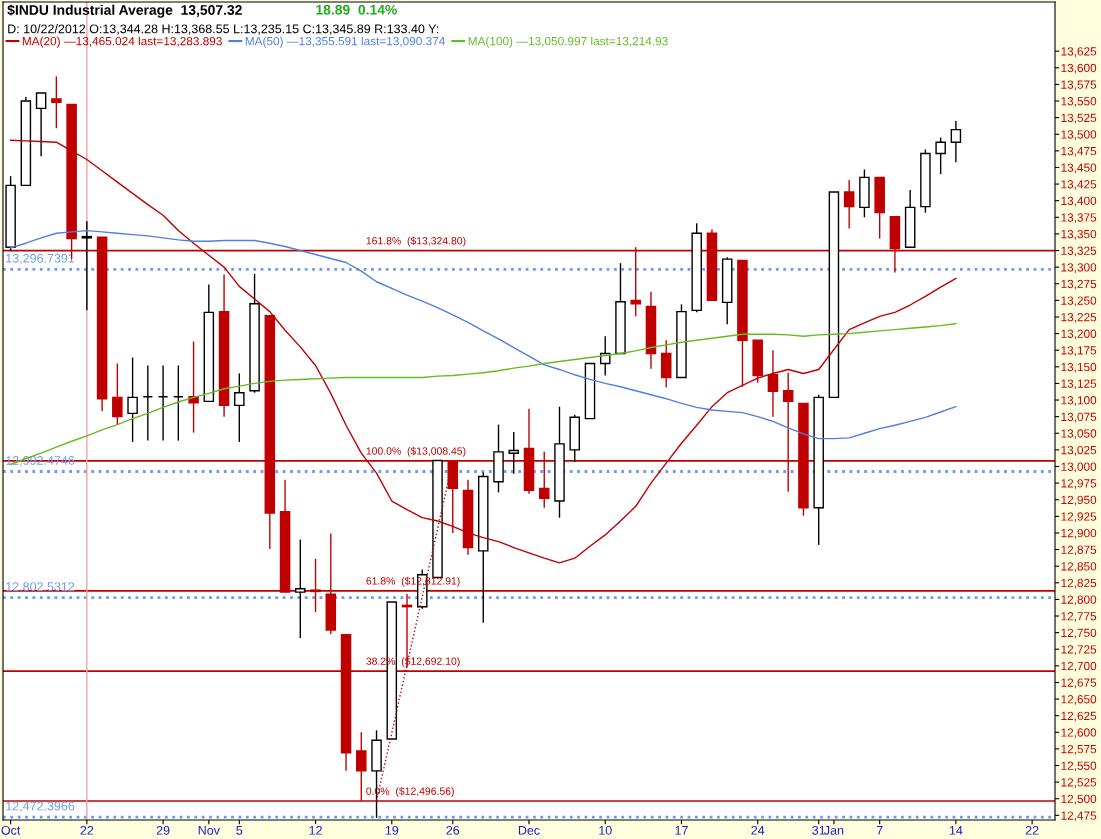 This screenshot has width=1101, height=839. What do you see at coordinates (1079, 749) in the screenshot?
I see `y-tick-label: 12,575` at bounding box center [1079, 749].